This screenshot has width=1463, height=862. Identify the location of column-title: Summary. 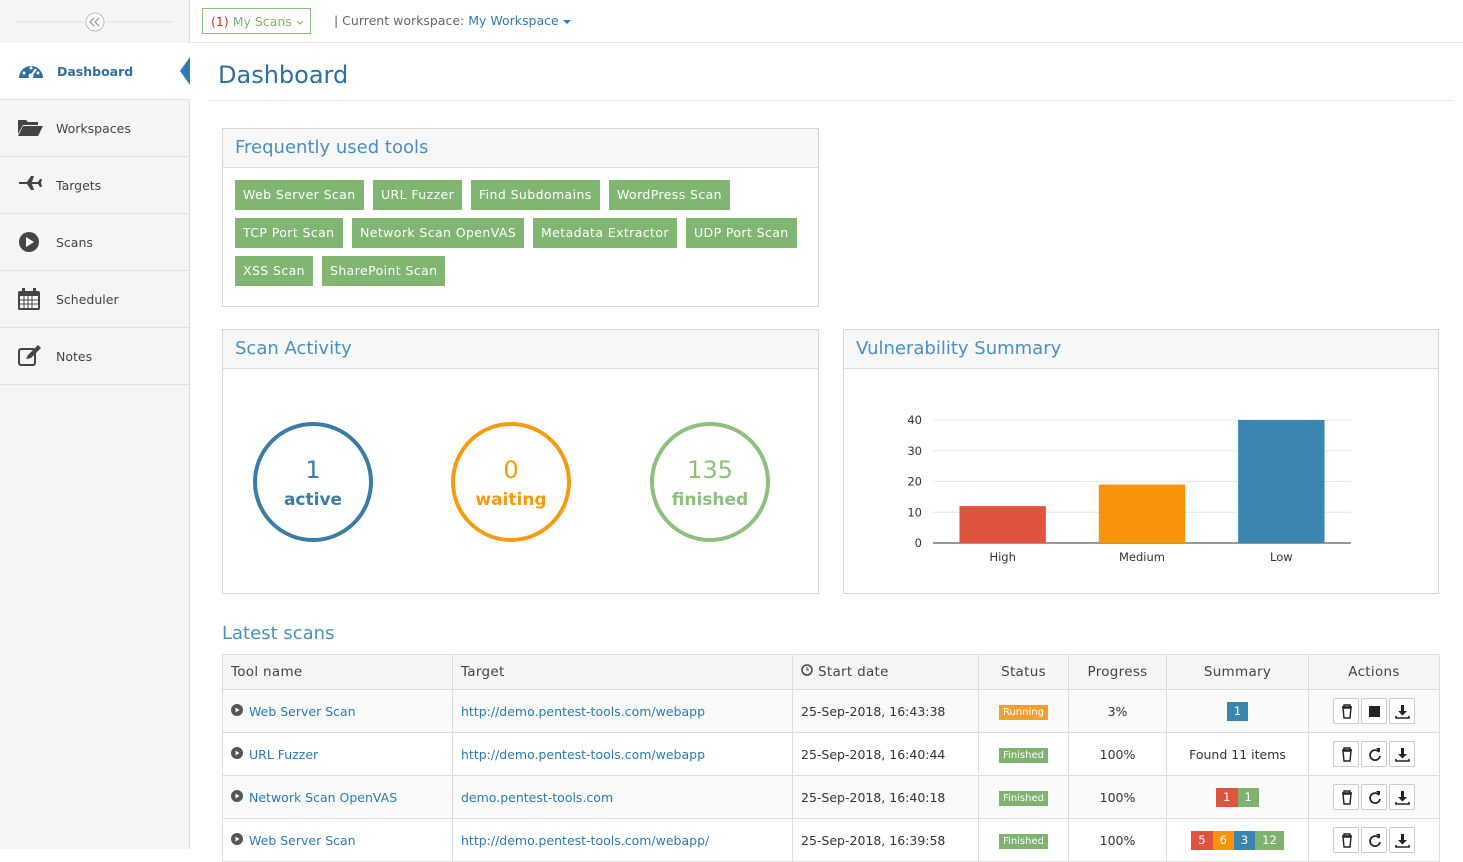
(1237, 672).